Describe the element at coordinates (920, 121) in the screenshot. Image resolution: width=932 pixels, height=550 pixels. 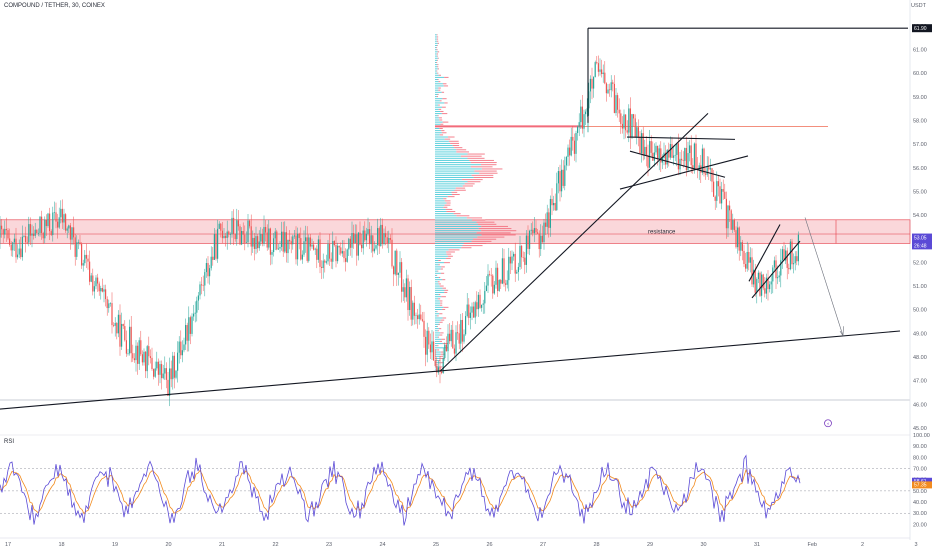
I see `y-tick-label: 58.00` at that location.